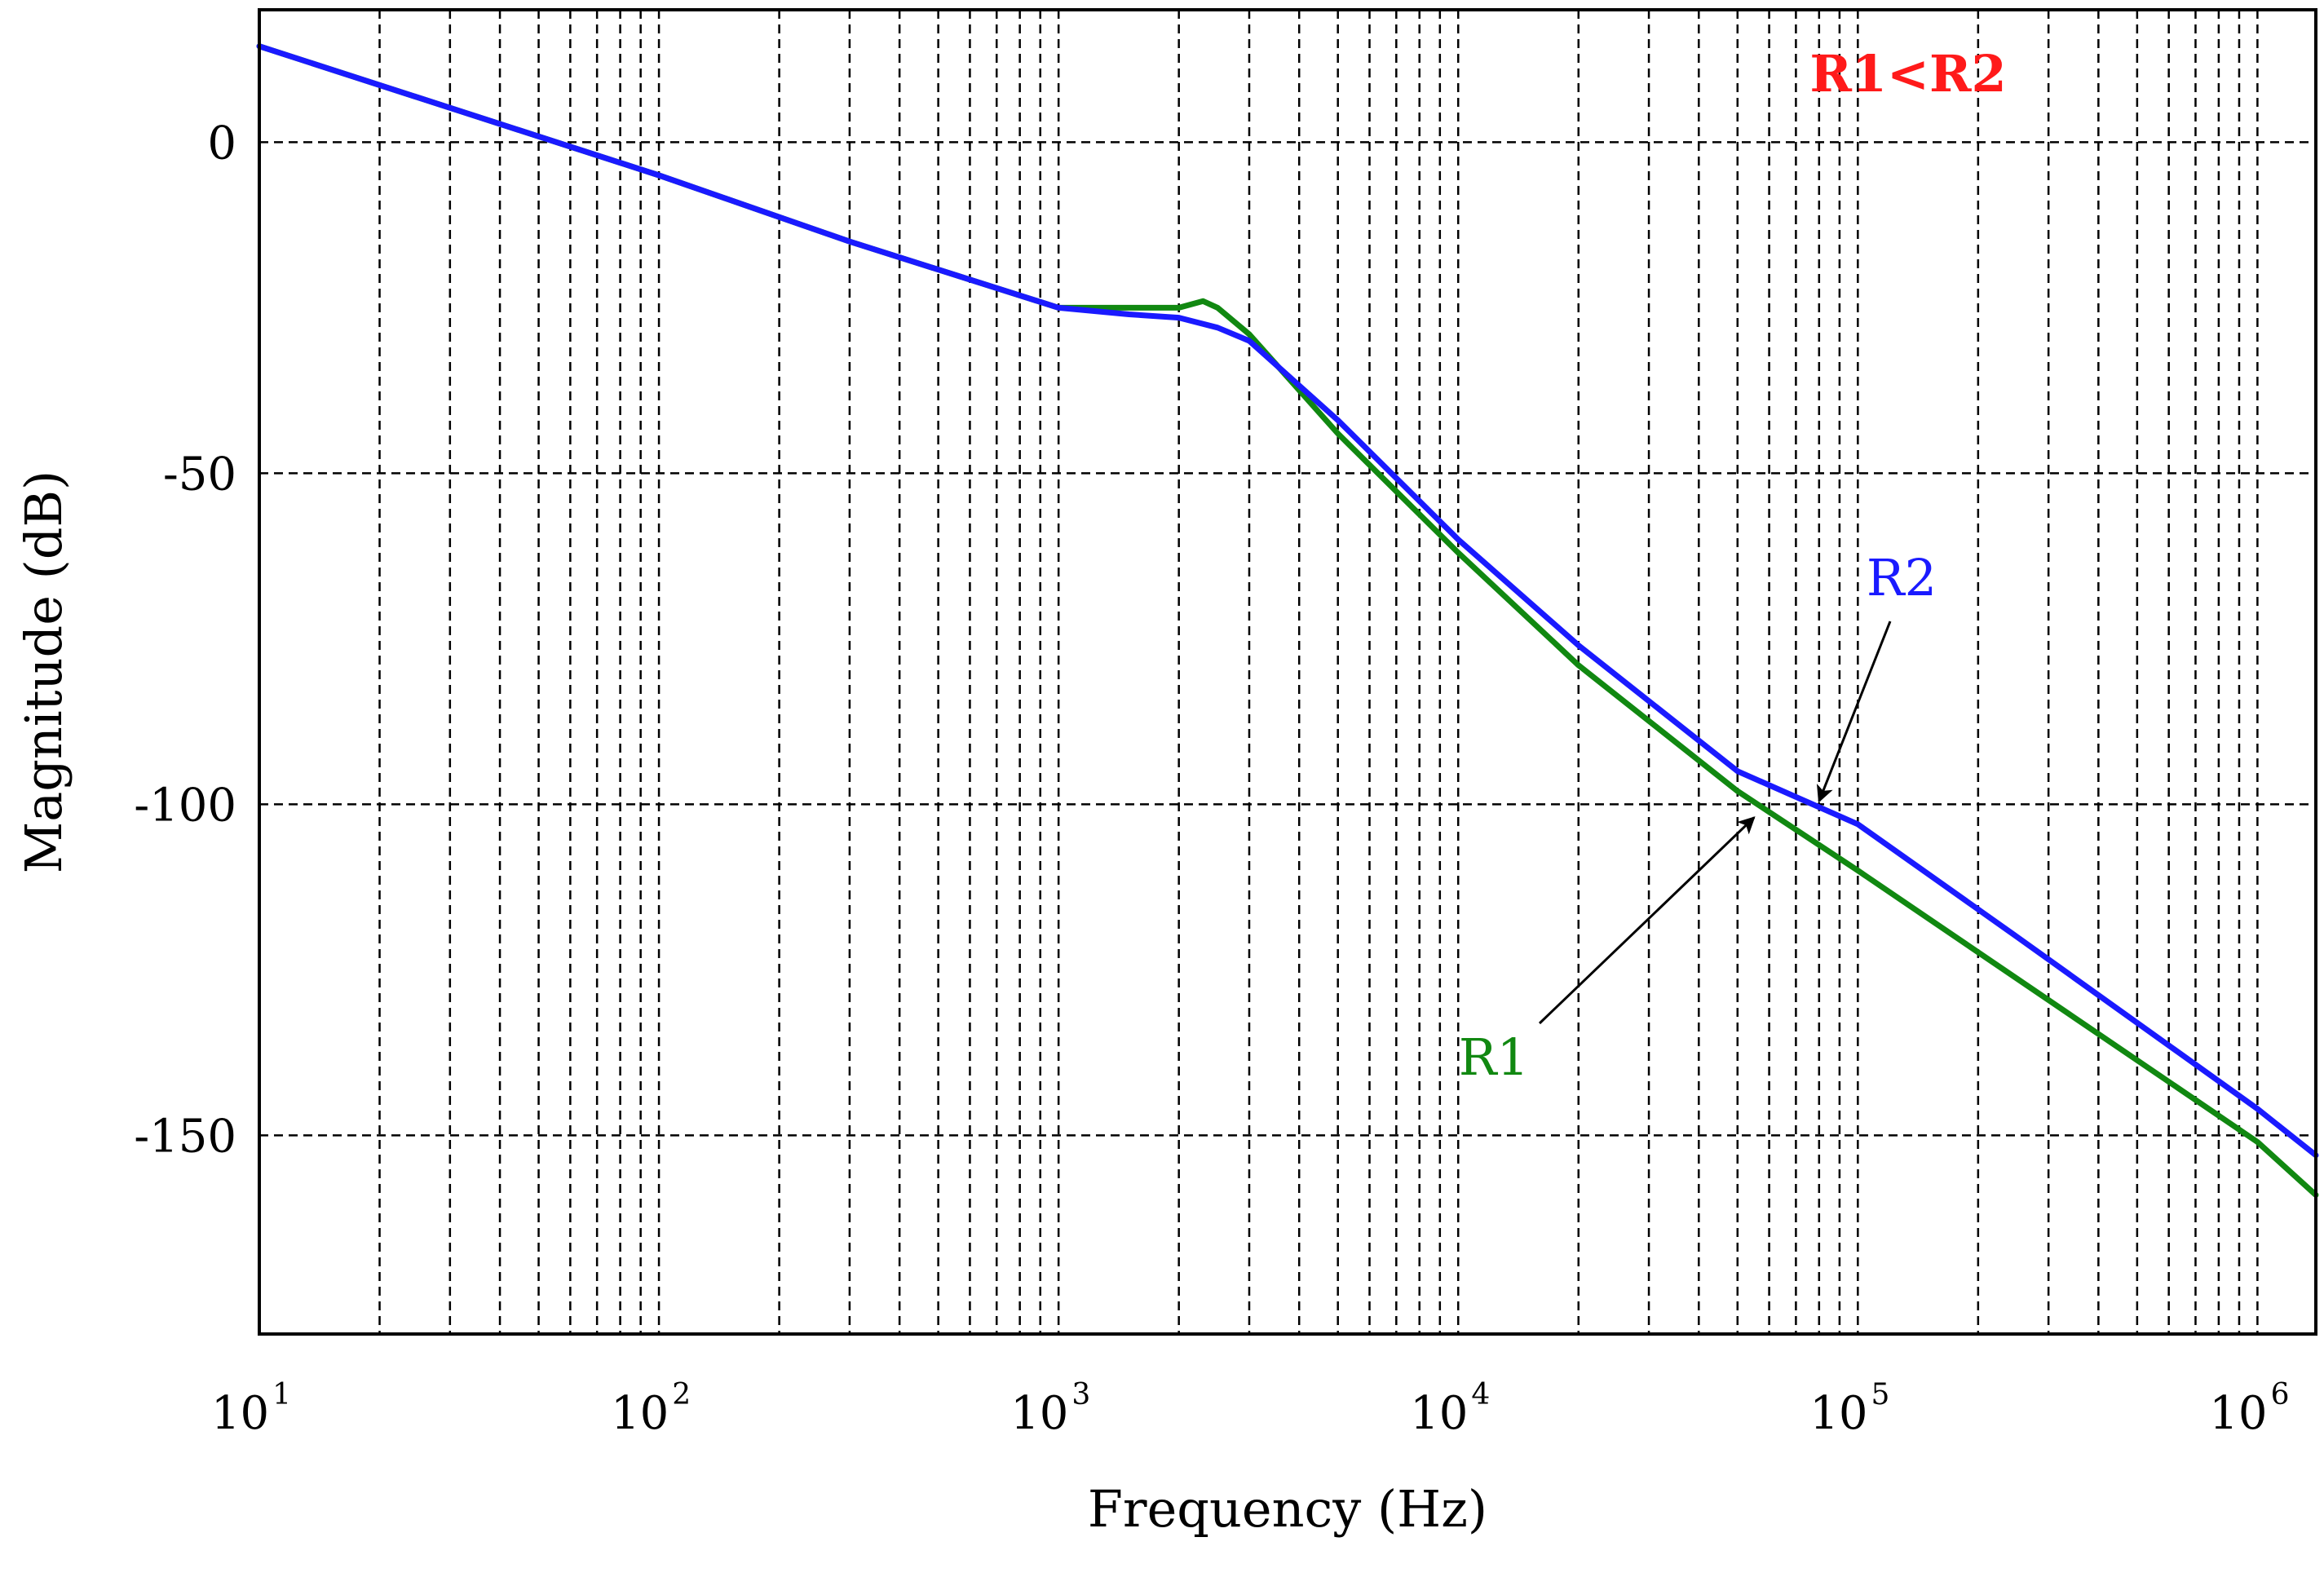 This screenshot has height=1577, width=2324. I want to click on x-tick-label: 10 3, so click(1050, 1409).